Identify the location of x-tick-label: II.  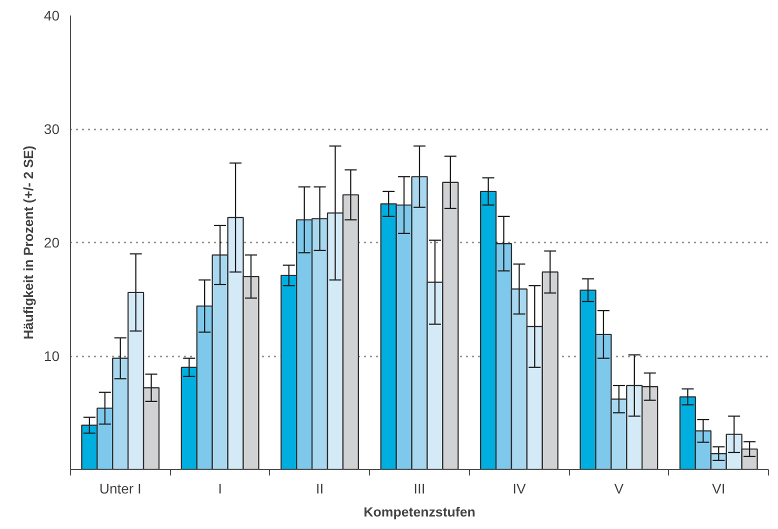
(320, 488).